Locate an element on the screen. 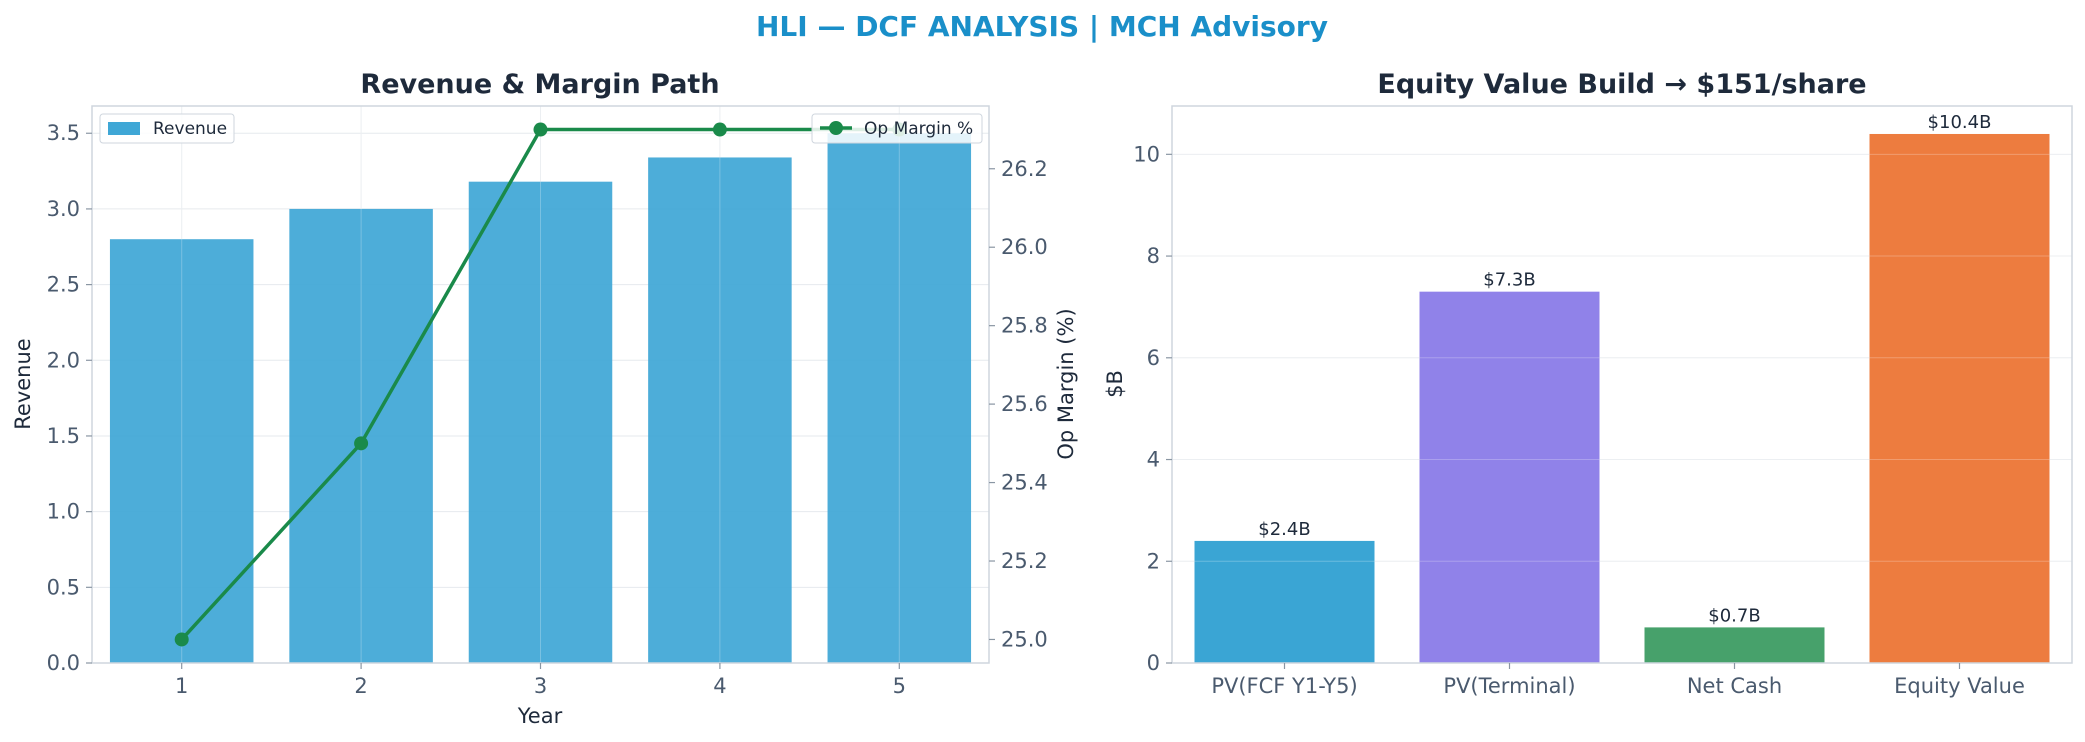  chart1-xtick-label: 1 is located at coordinates (181, 686).